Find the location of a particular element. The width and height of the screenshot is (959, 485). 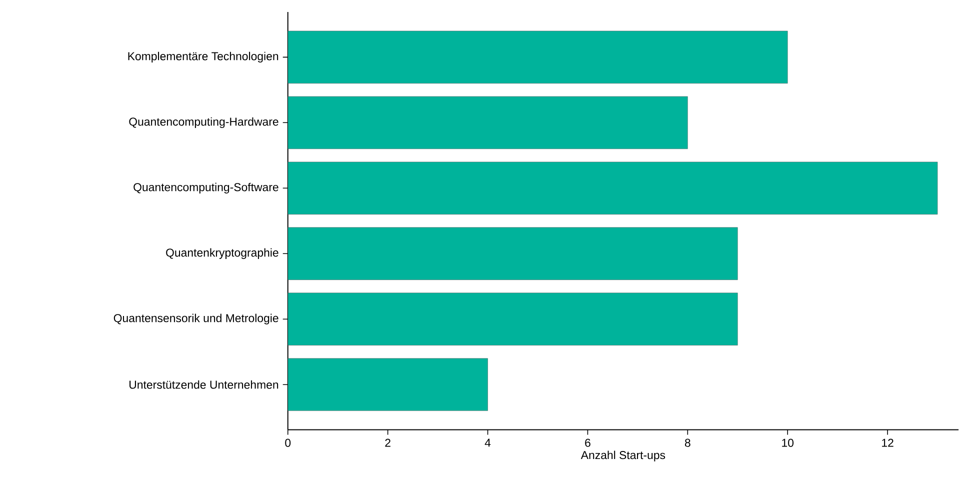

x-tick-label: 10 is located at coordinates (788, 443).